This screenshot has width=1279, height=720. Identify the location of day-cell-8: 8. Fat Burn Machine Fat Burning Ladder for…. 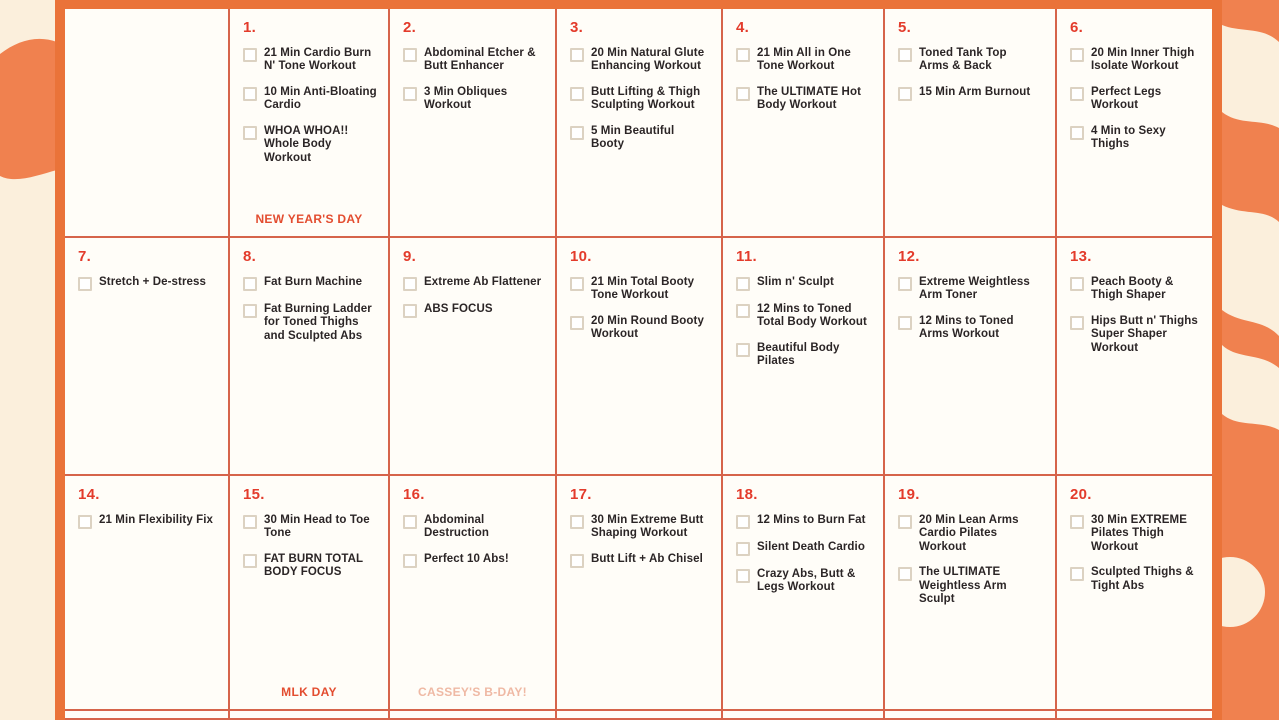
(310, 357).